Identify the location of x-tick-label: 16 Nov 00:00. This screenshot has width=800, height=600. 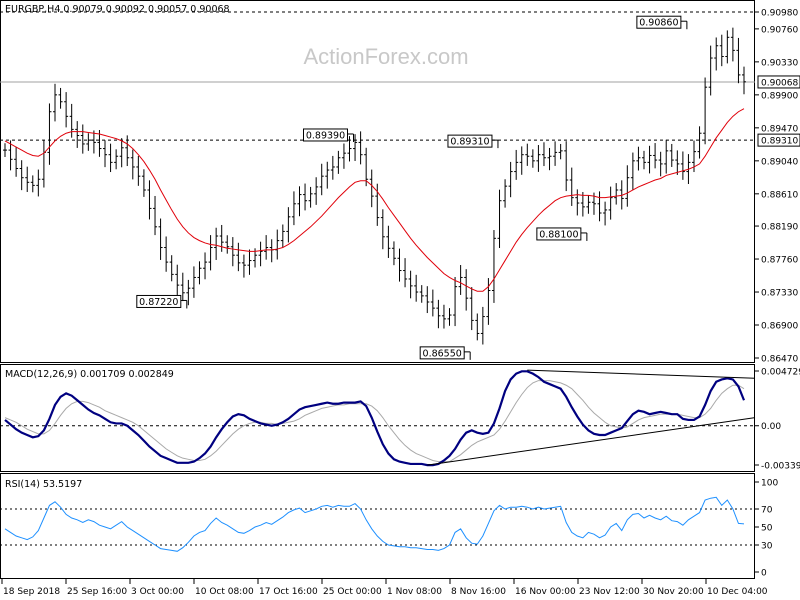
(545, 592).